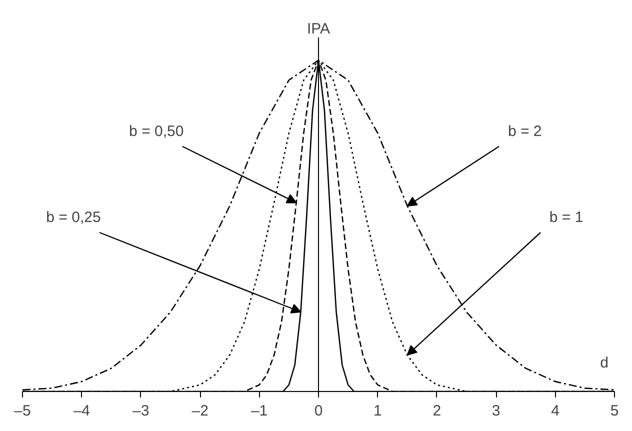 The height and width of the screenshot is (431, 632). What do you see at coordinates (200, 411) in the screenshot?
I see `x-tick-label: –2` at bounding box center [200, 411].